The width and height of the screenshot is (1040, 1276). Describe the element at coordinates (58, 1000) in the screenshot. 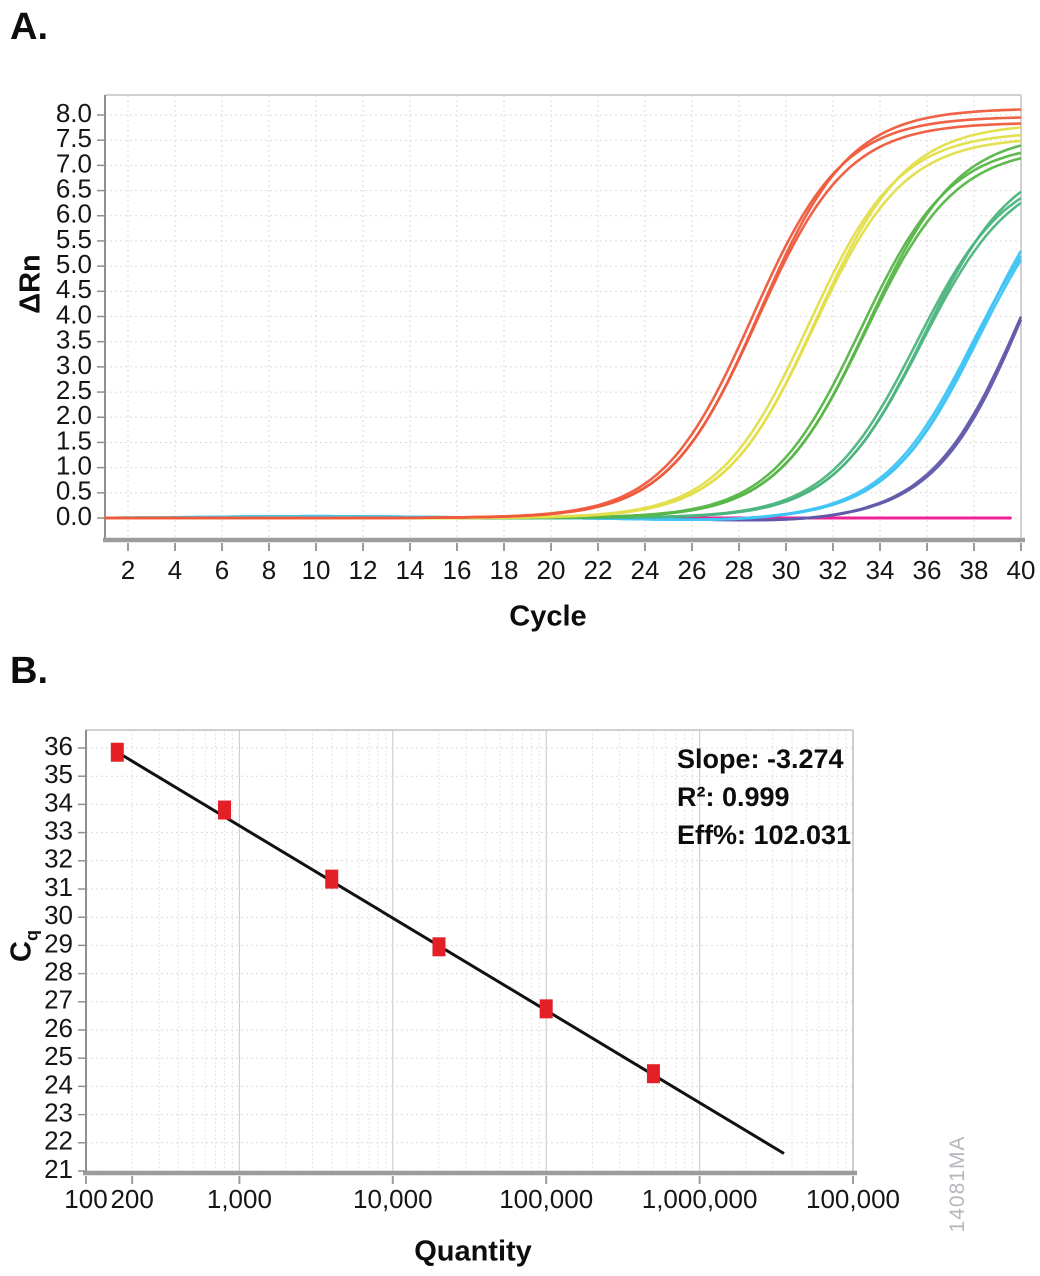

I see `y-tick-label: 27` at that location.